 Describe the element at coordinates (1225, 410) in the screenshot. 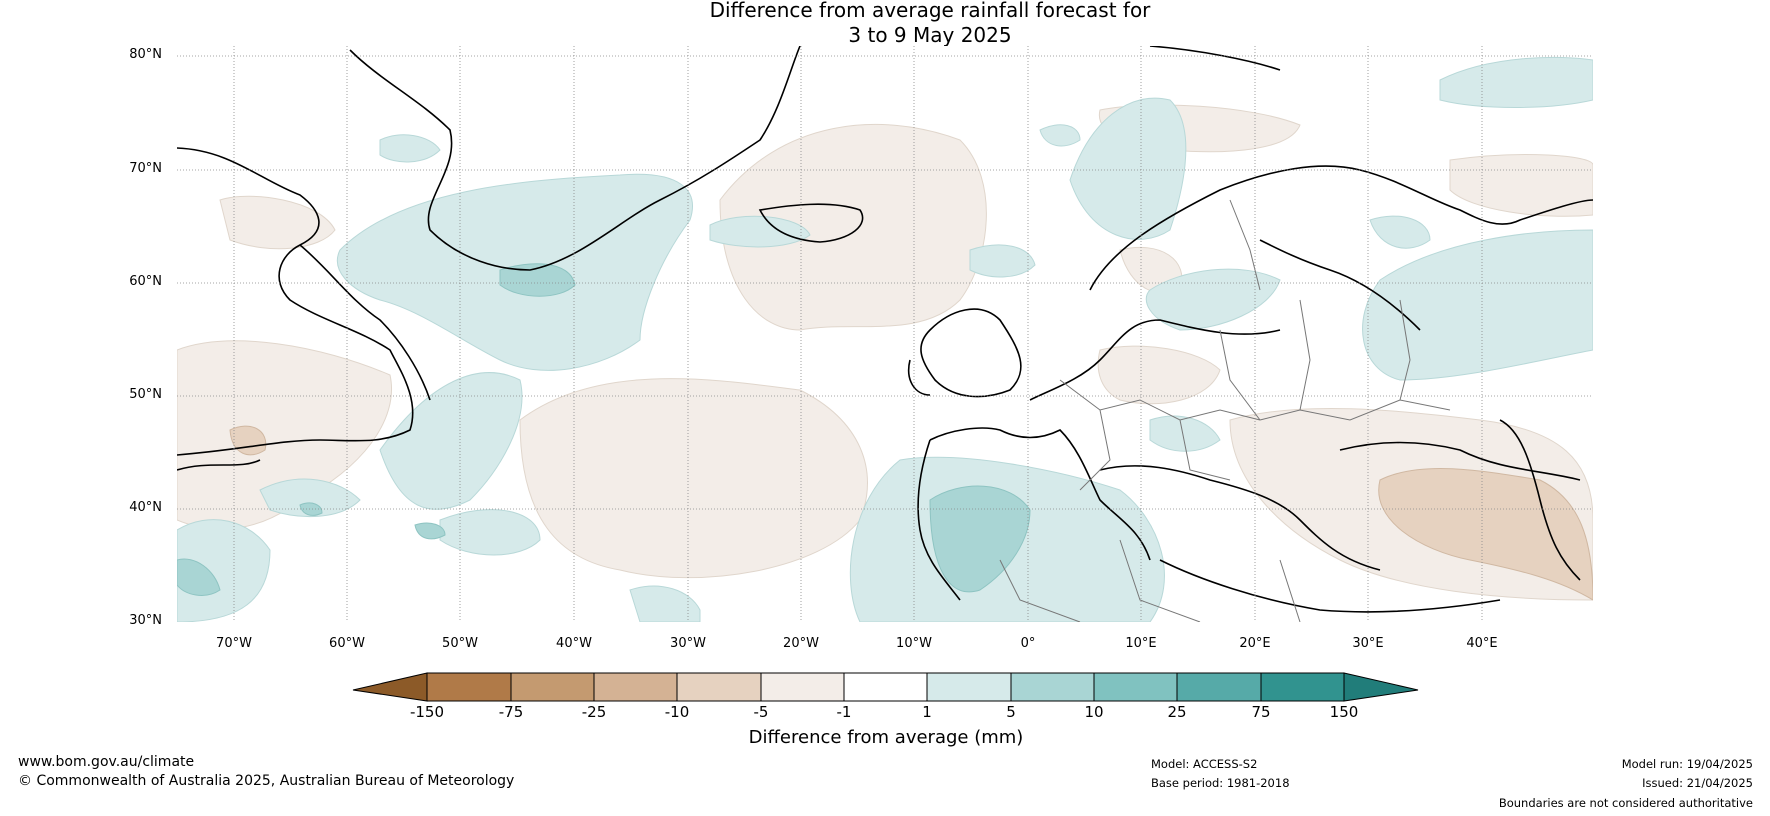

I see `country-borders` at that location.